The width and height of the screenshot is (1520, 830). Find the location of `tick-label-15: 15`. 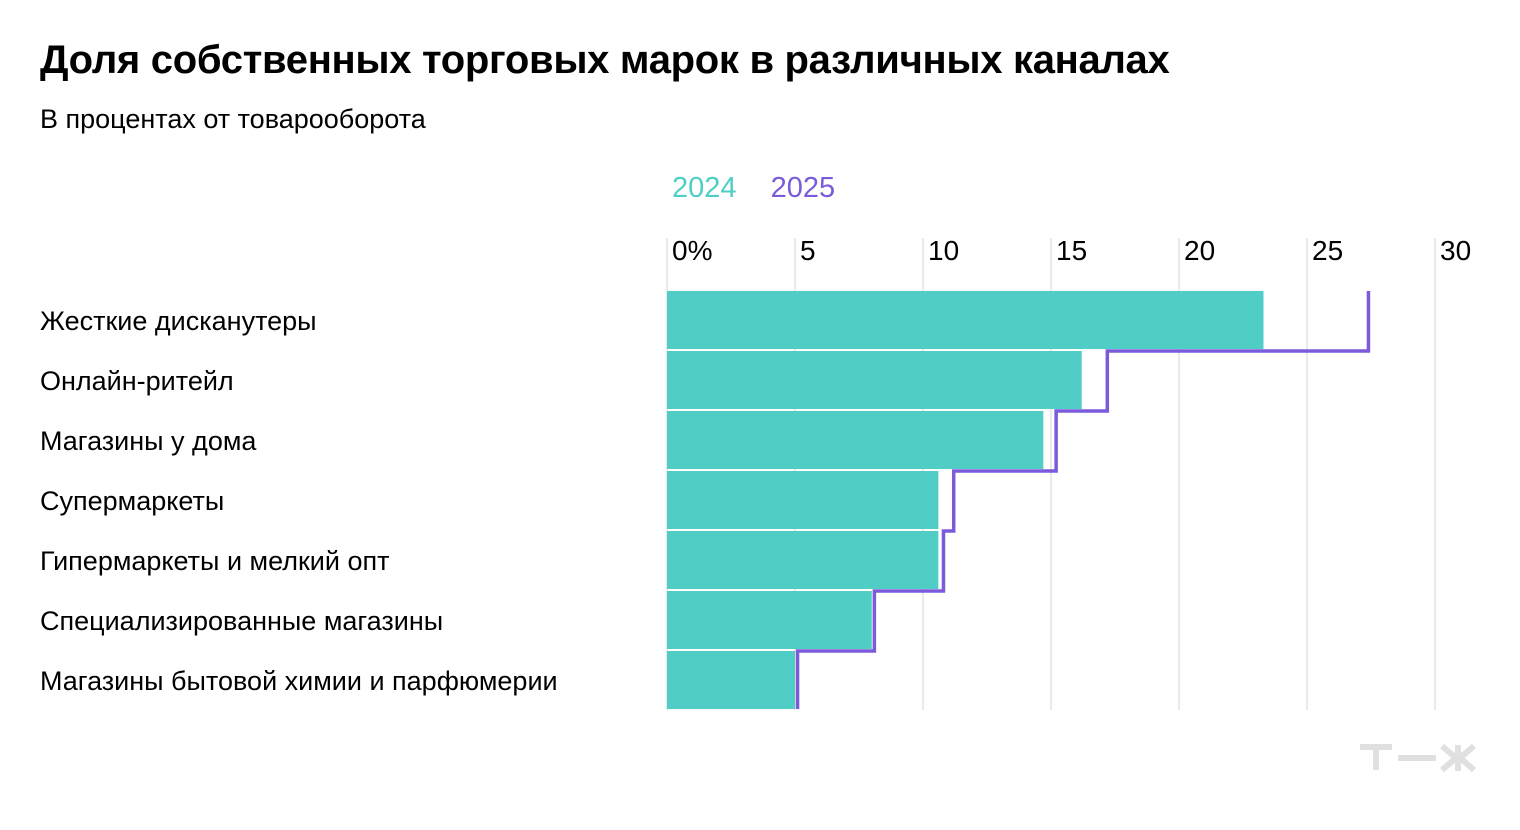

tick-label-15: 15 is located at coordinates (1071, 250).